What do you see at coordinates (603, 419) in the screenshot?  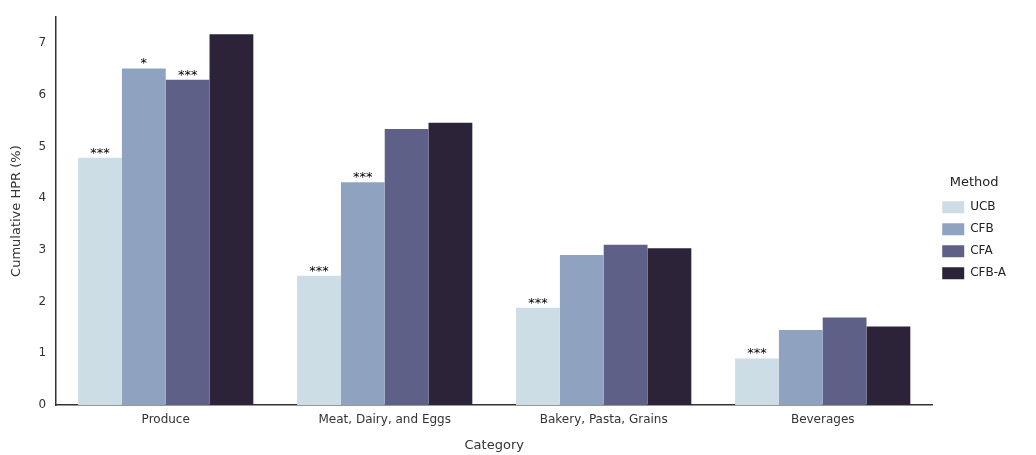 I see `x-tick-label: Bakery, Pasta, Grains` at bounding box center [603, 419].